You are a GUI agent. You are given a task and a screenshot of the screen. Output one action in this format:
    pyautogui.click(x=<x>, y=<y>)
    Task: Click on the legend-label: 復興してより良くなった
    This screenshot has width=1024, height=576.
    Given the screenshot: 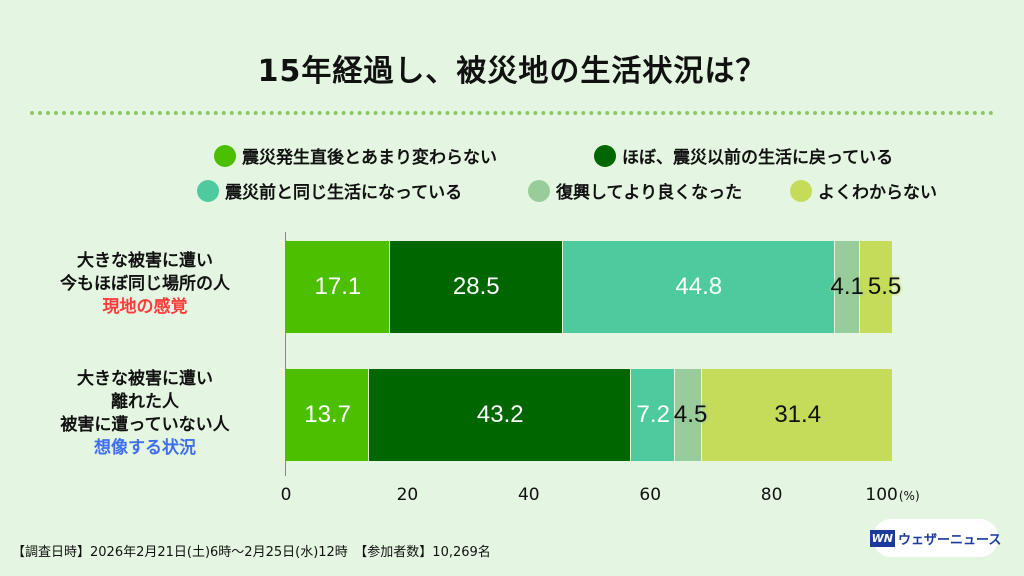 What is the action you would take?
    pyautogui.click(x=649, y=193)
    